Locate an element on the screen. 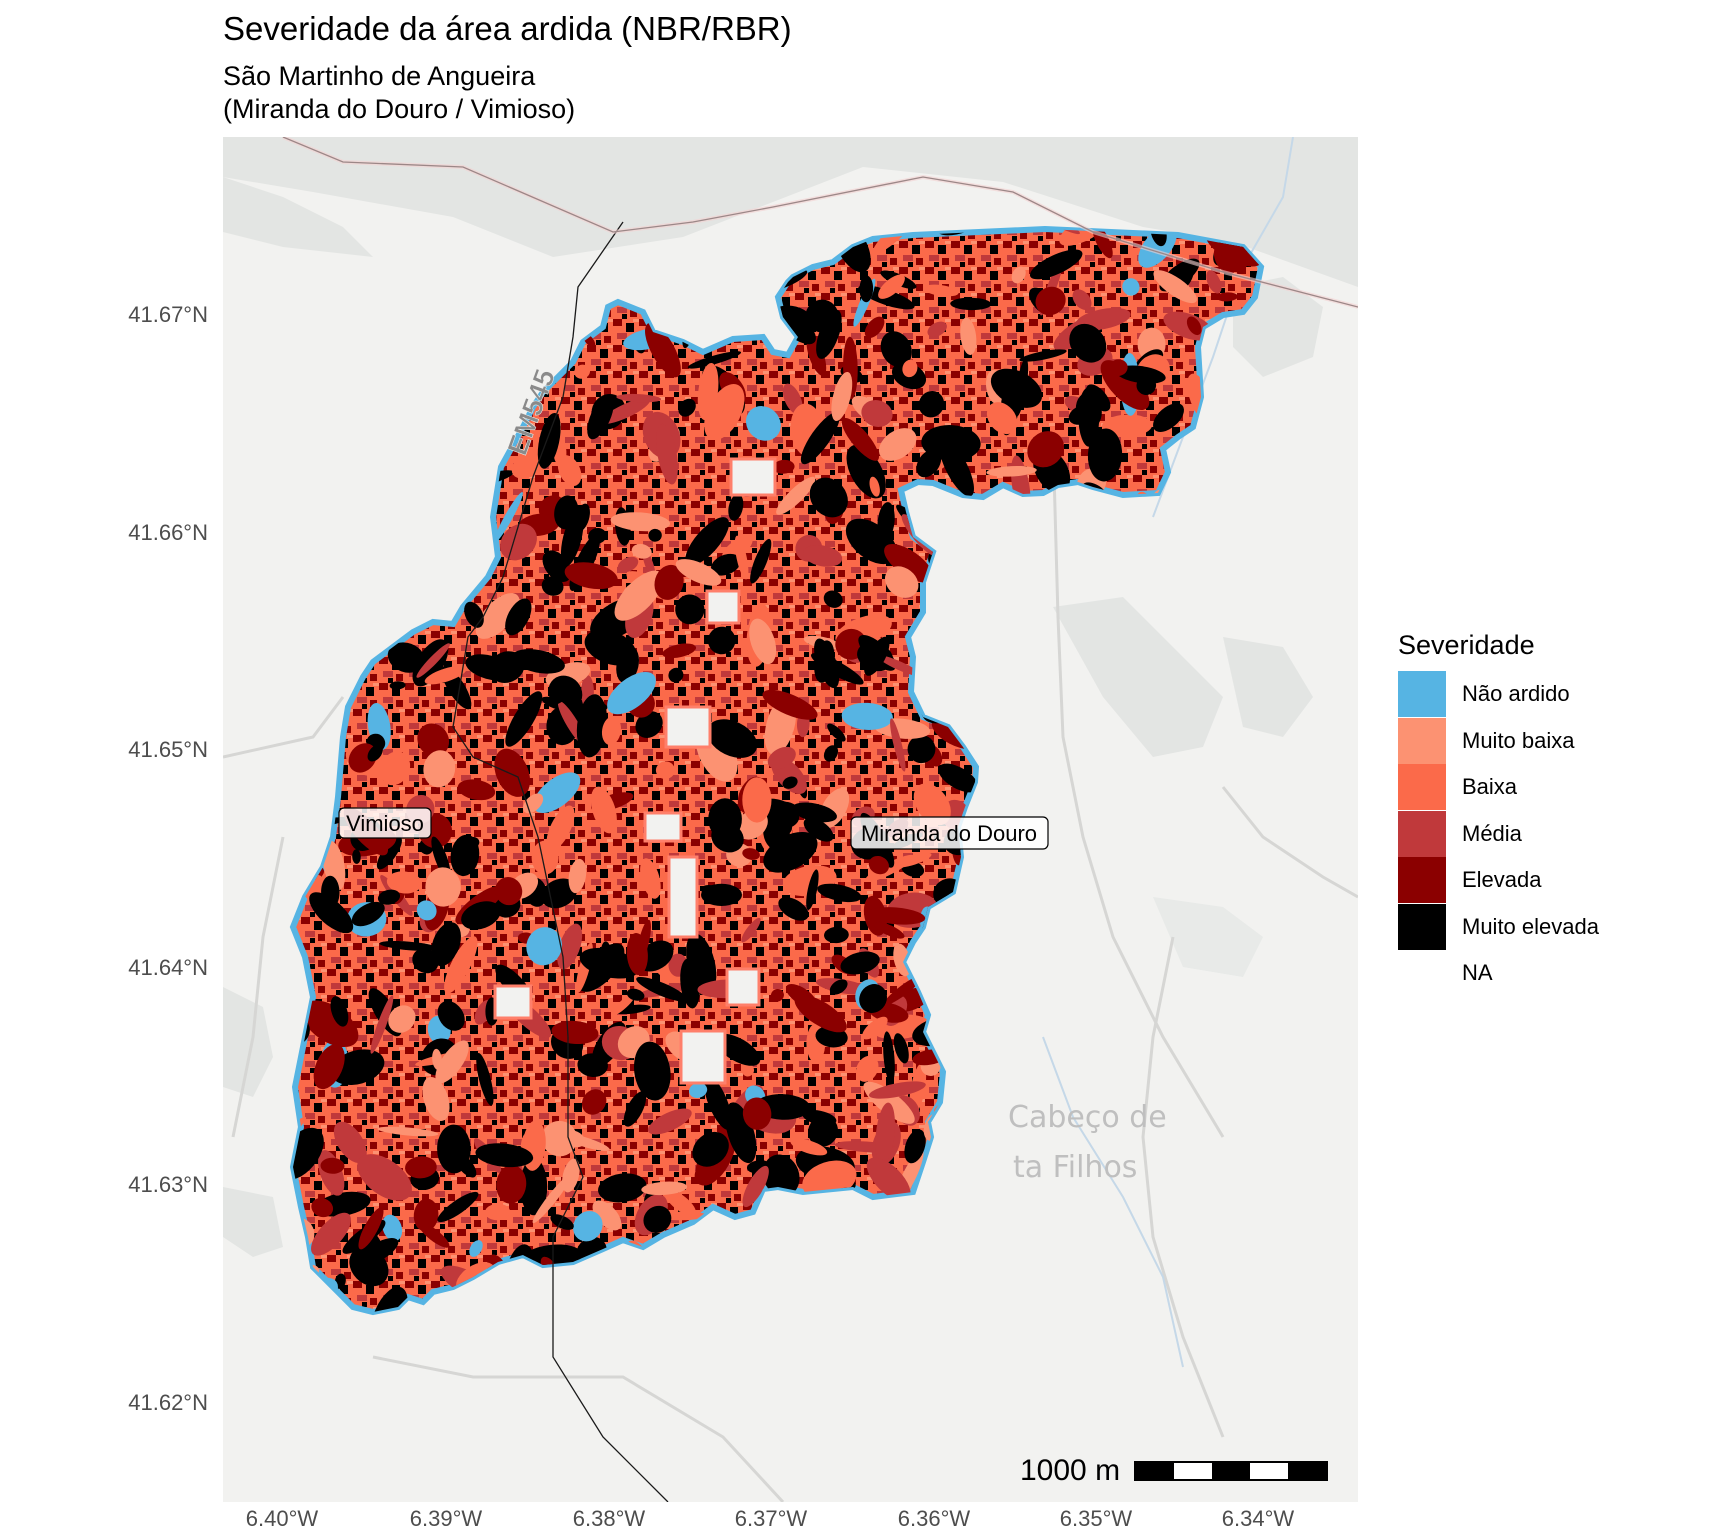  legend-title: Severidade is located at coordinates (1466, 645).